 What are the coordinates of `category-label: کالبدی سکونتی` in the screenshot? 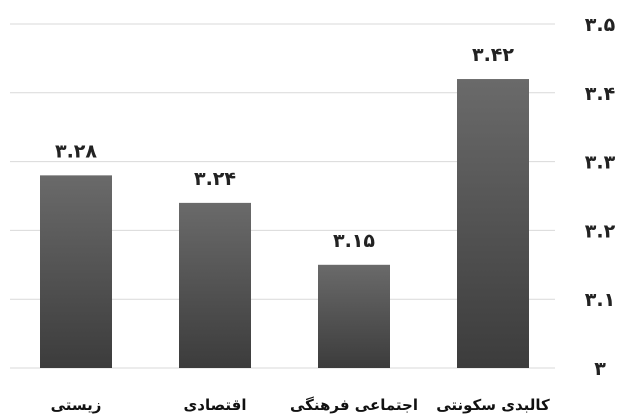 It's located at (493, 405).